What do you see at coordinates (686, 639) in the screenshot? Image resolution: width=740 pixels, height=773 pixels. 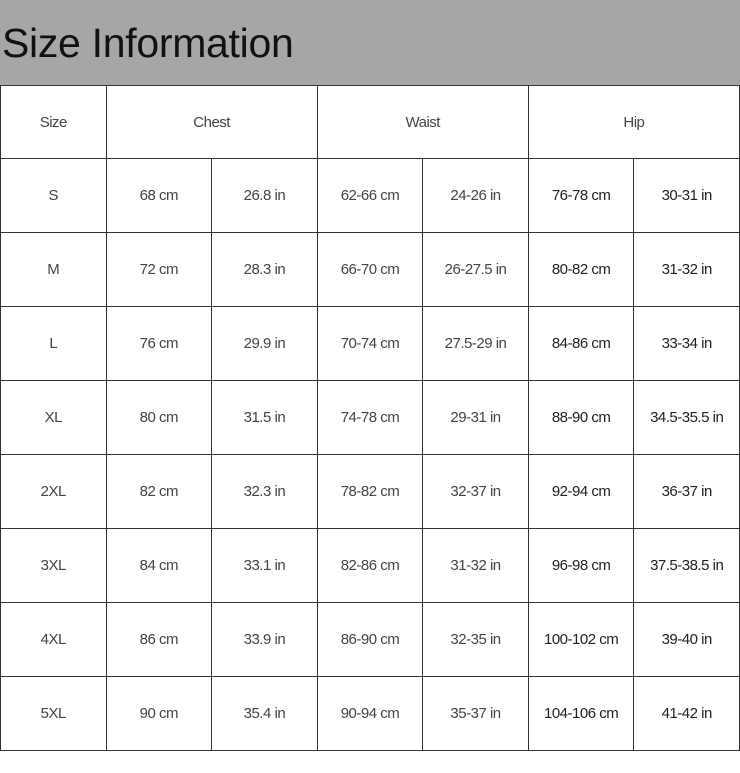 I see `cell-hip-in: 39-40 in` at bounding box center [686, 639].